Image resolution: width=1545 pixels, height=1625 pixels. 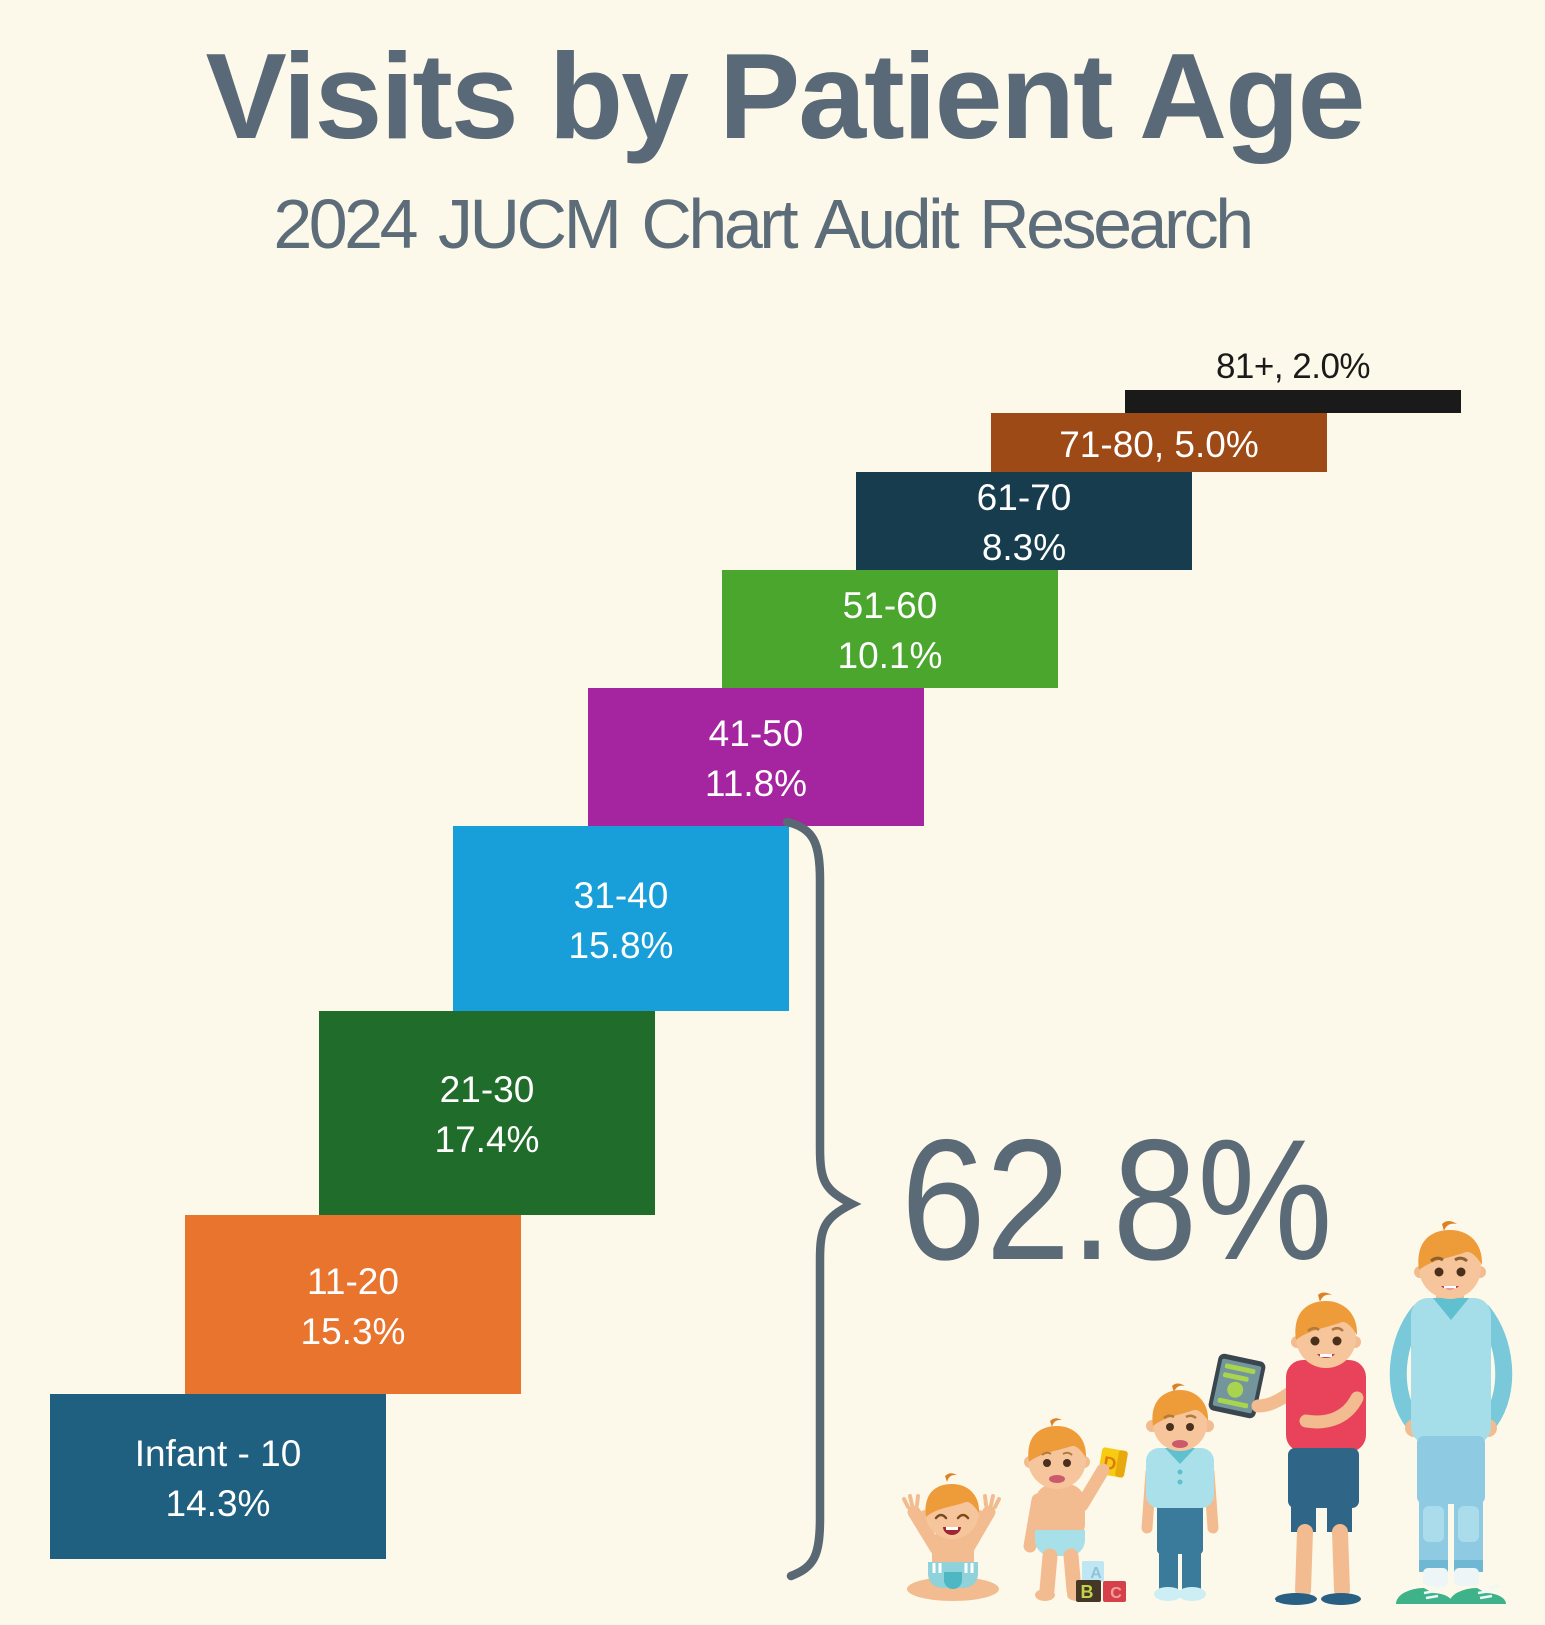 What do you see at coordinates (1087, 1592) in the screenshot?
I see `svg-text: B` at bounding box center [1087, 1592].